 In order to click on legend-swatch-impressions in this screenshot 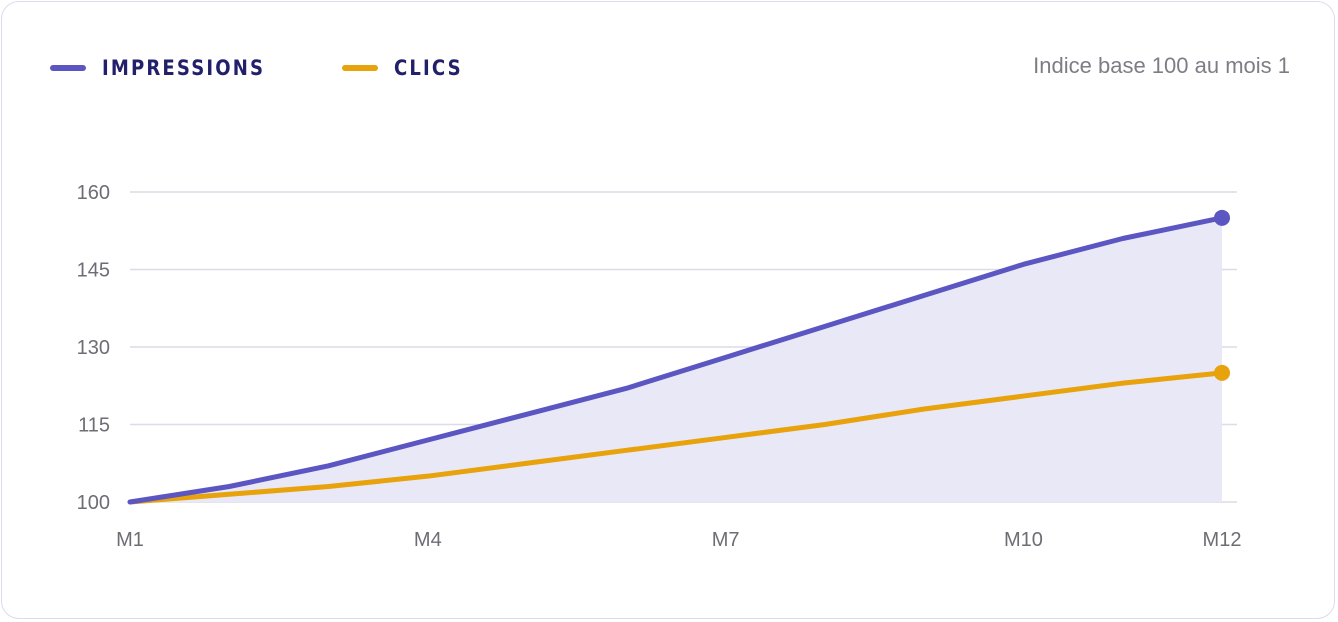, I will do `click(68, 68)`.